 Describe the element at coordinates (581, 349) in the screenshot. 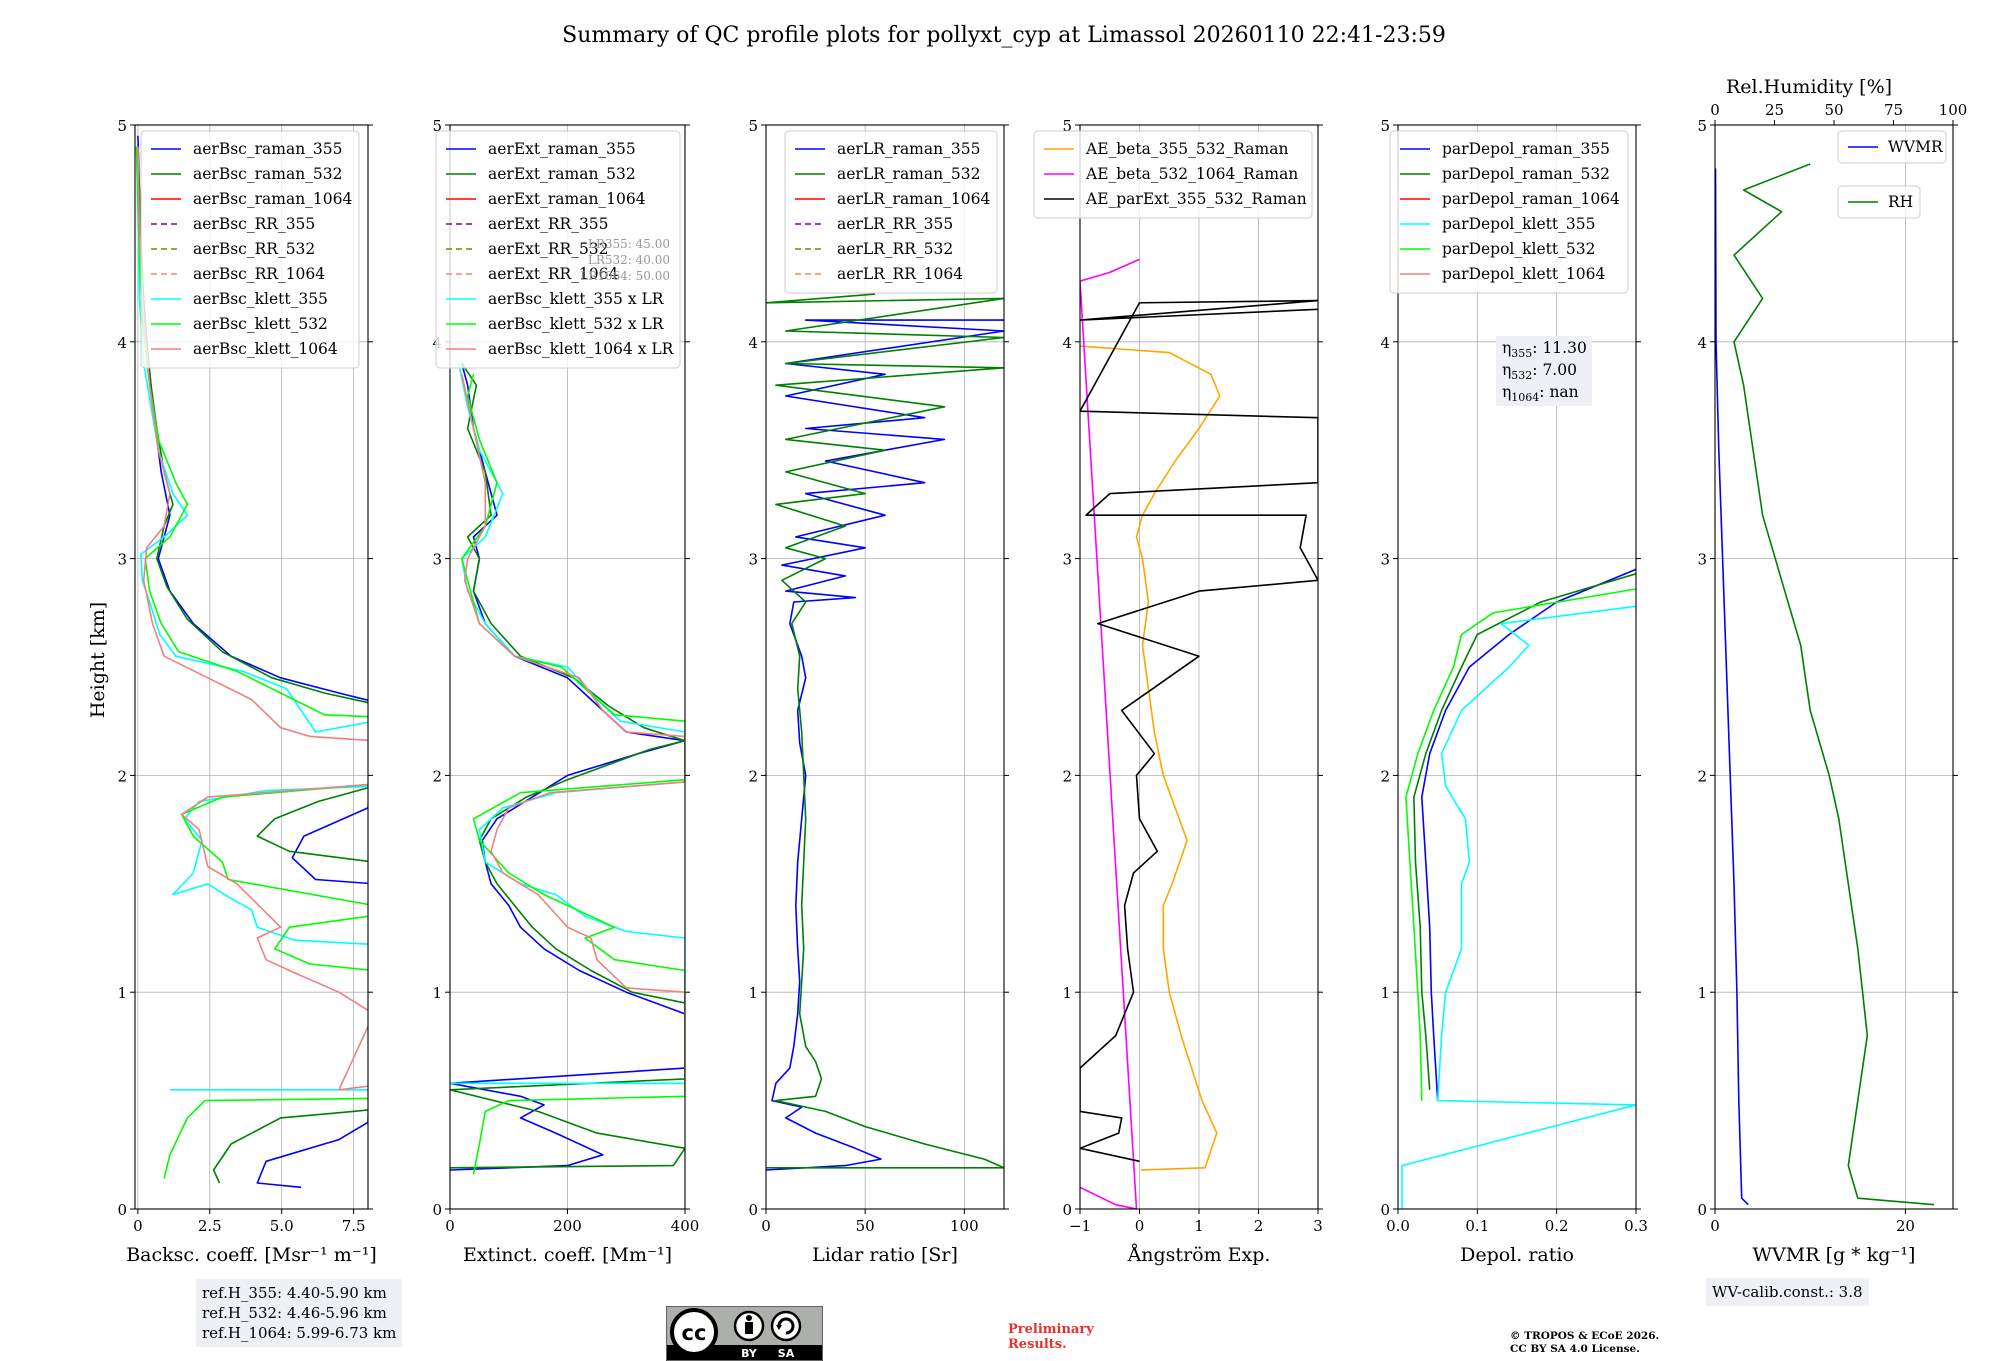

I see `legend-label: aerBsc_klett_1064 x LR` at that location.